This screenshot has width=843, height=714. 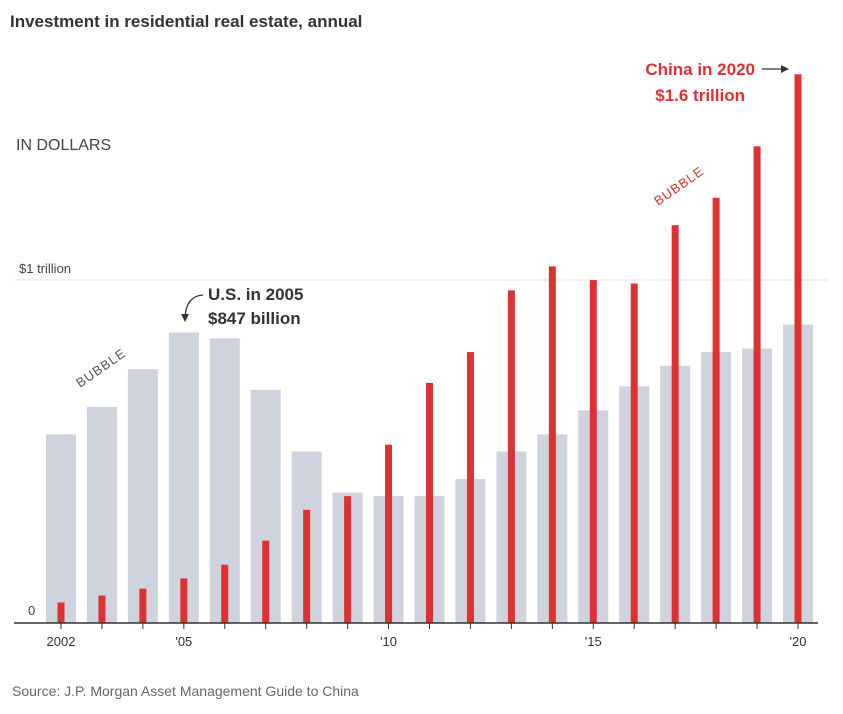 I want to click on china-bar-2011, so click(x=429, y=502).